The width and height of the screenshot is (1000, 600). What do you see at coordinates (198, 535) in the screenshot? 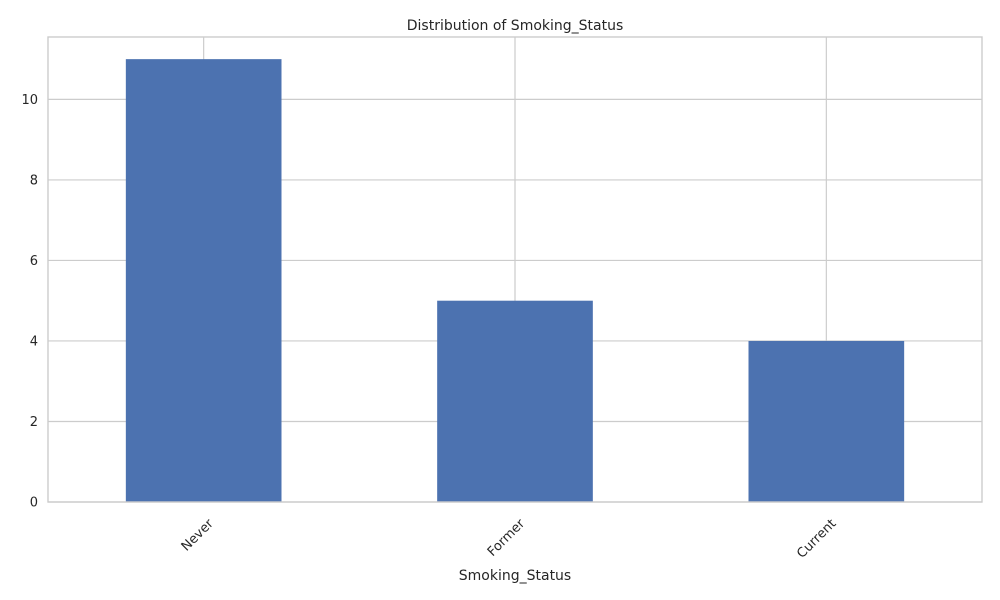
I see `x-tick-label-never: Never` at bounding box center [198, 535].